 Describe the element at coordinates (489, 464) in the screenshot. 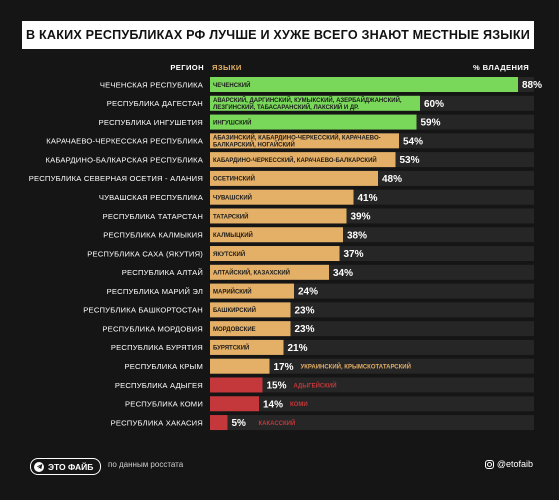

I see `instagram-icon` at that location.